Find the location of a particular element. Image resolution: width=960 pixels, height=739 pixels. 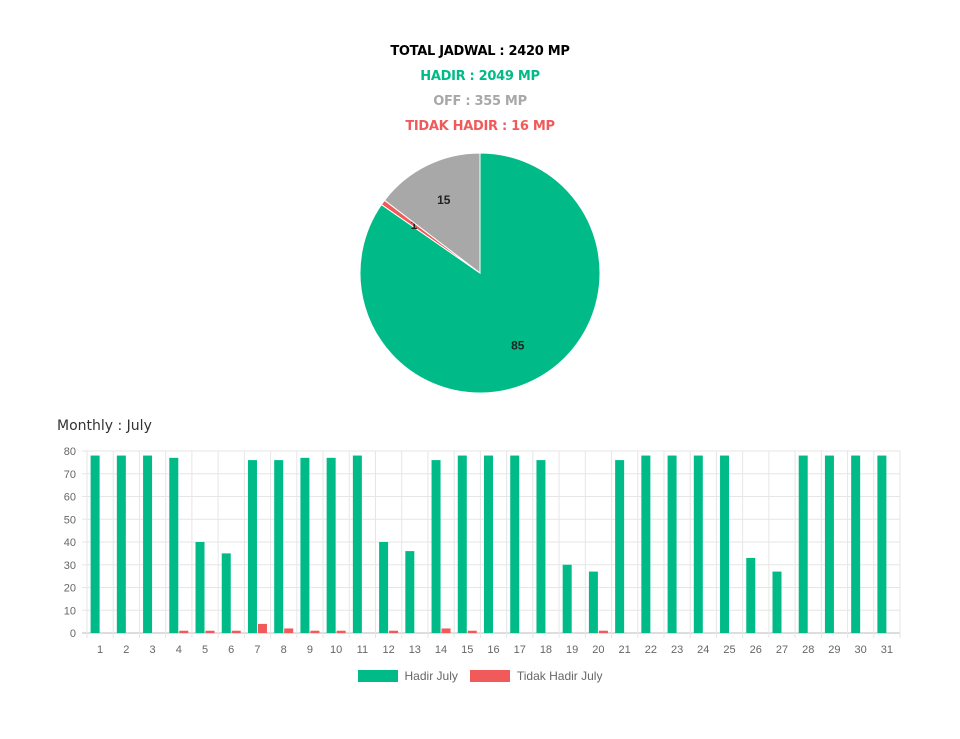

x-tick-label: 11 is located at coordinates (362, 650).